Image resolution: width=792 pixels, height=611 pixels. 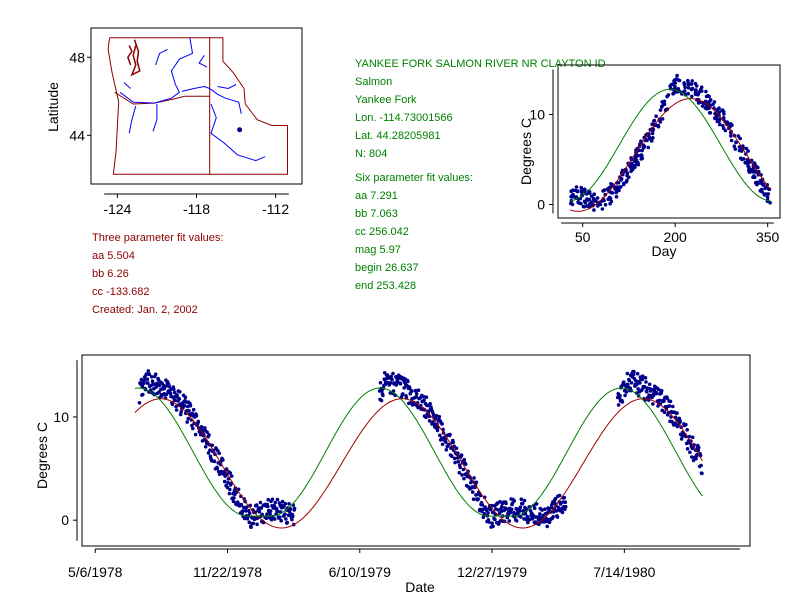 What do you see at coordinates (77, 57) in the screenshot?
I see `y-tick-label: 48` at bounding box center [77, 57].